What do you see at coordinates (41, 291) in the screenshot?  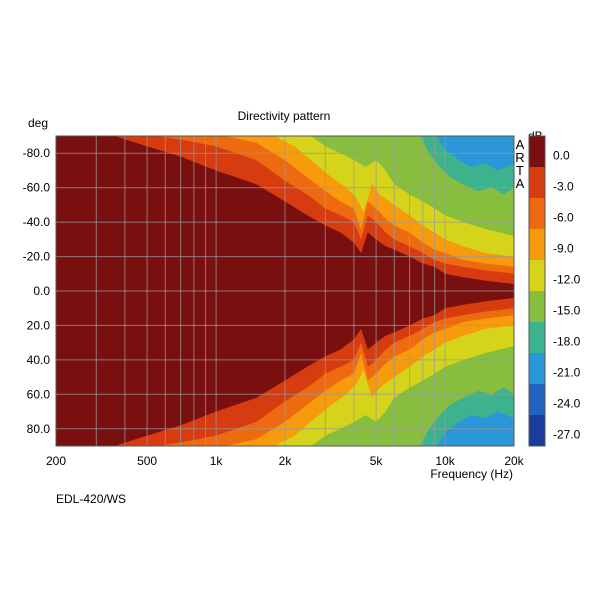 I see `y-tick-label: 0.0` at bounding box center [41, 291].